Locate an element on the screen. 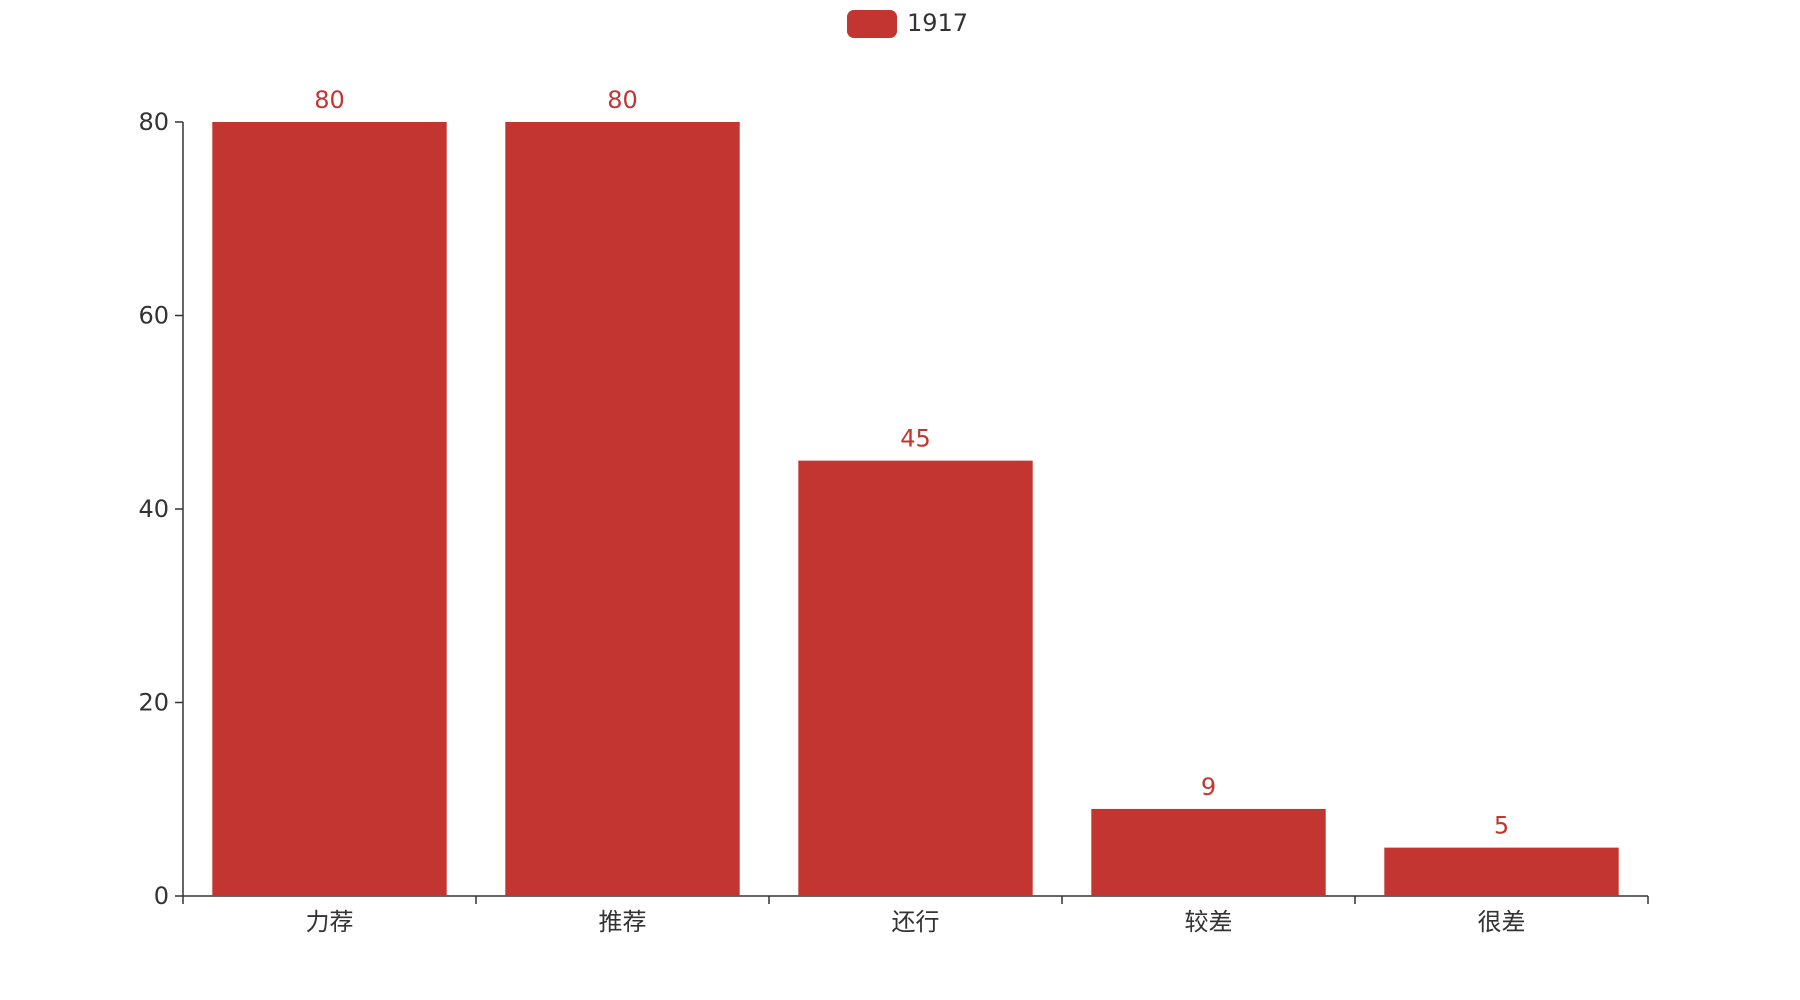 This screenshot has height=1000, width=1800. legend: 1917 is located at coordinates (907, 23).